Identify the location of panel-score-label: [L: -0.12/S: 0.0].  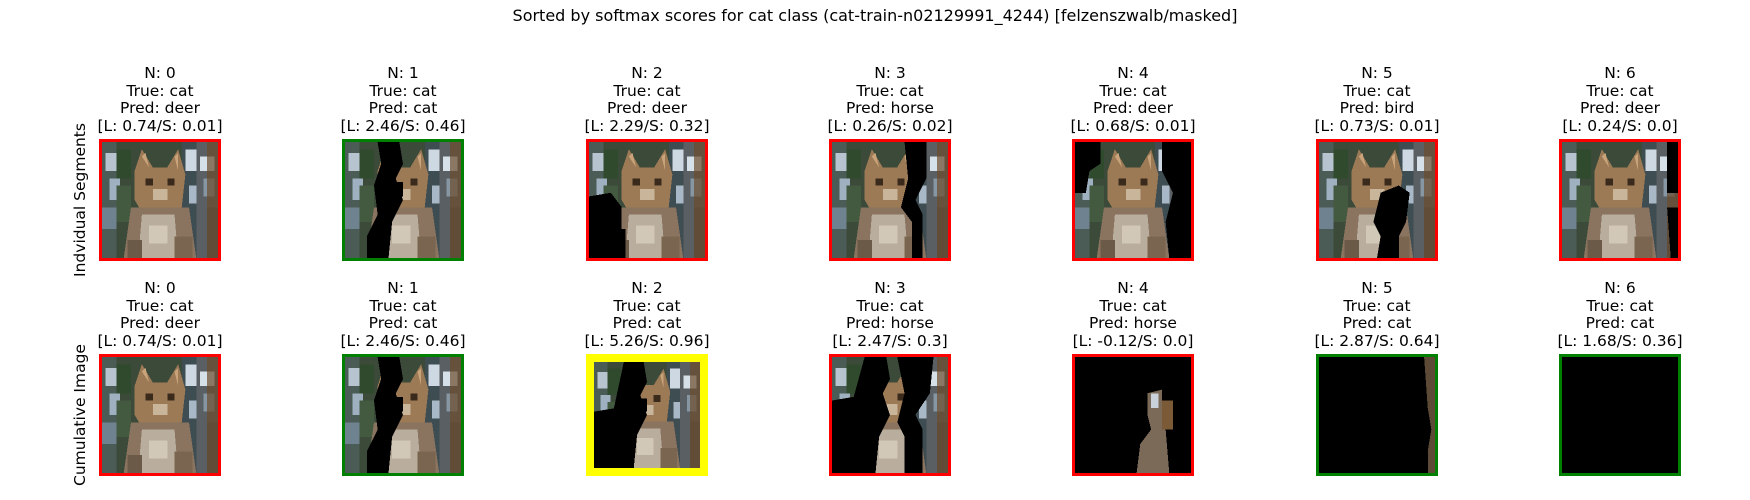
(1133, 340).